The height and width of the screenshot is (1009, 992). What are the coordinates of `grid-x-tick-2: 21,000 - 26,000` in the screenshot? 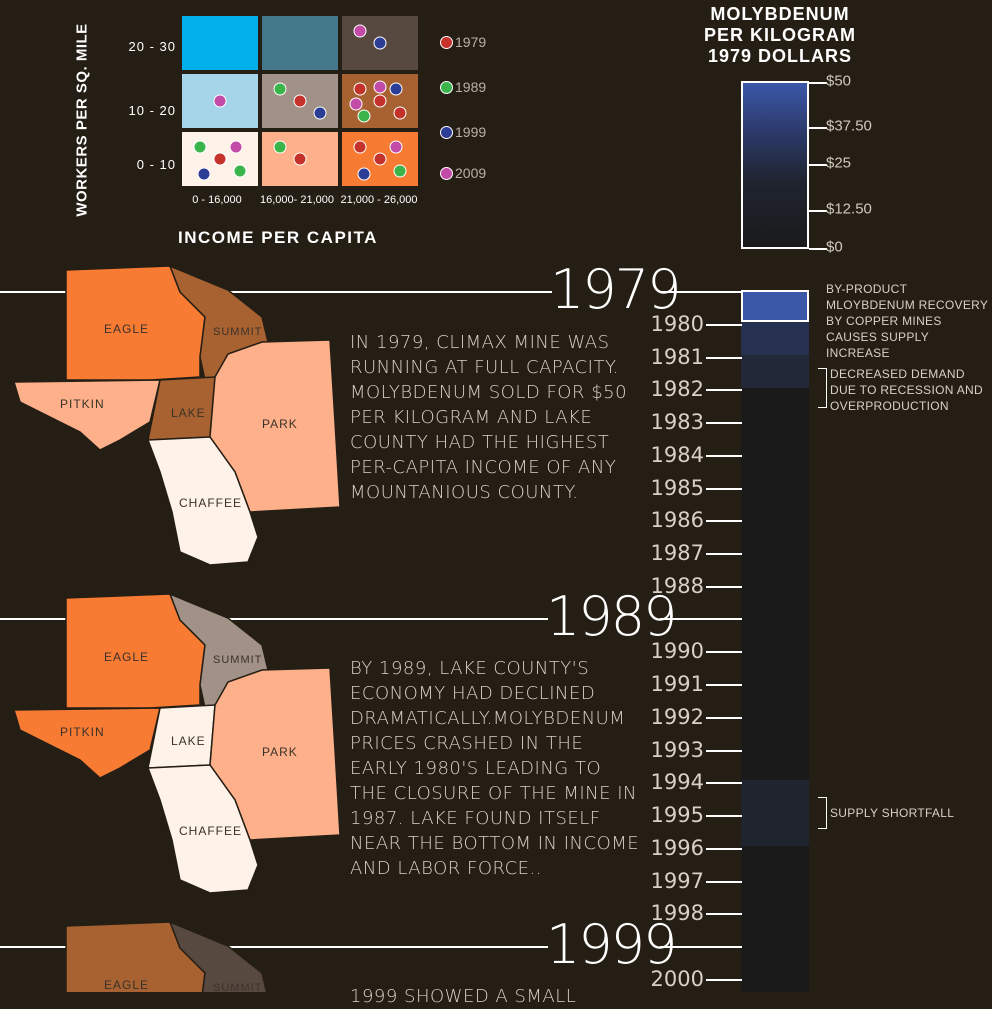 It's located at (379, 200).